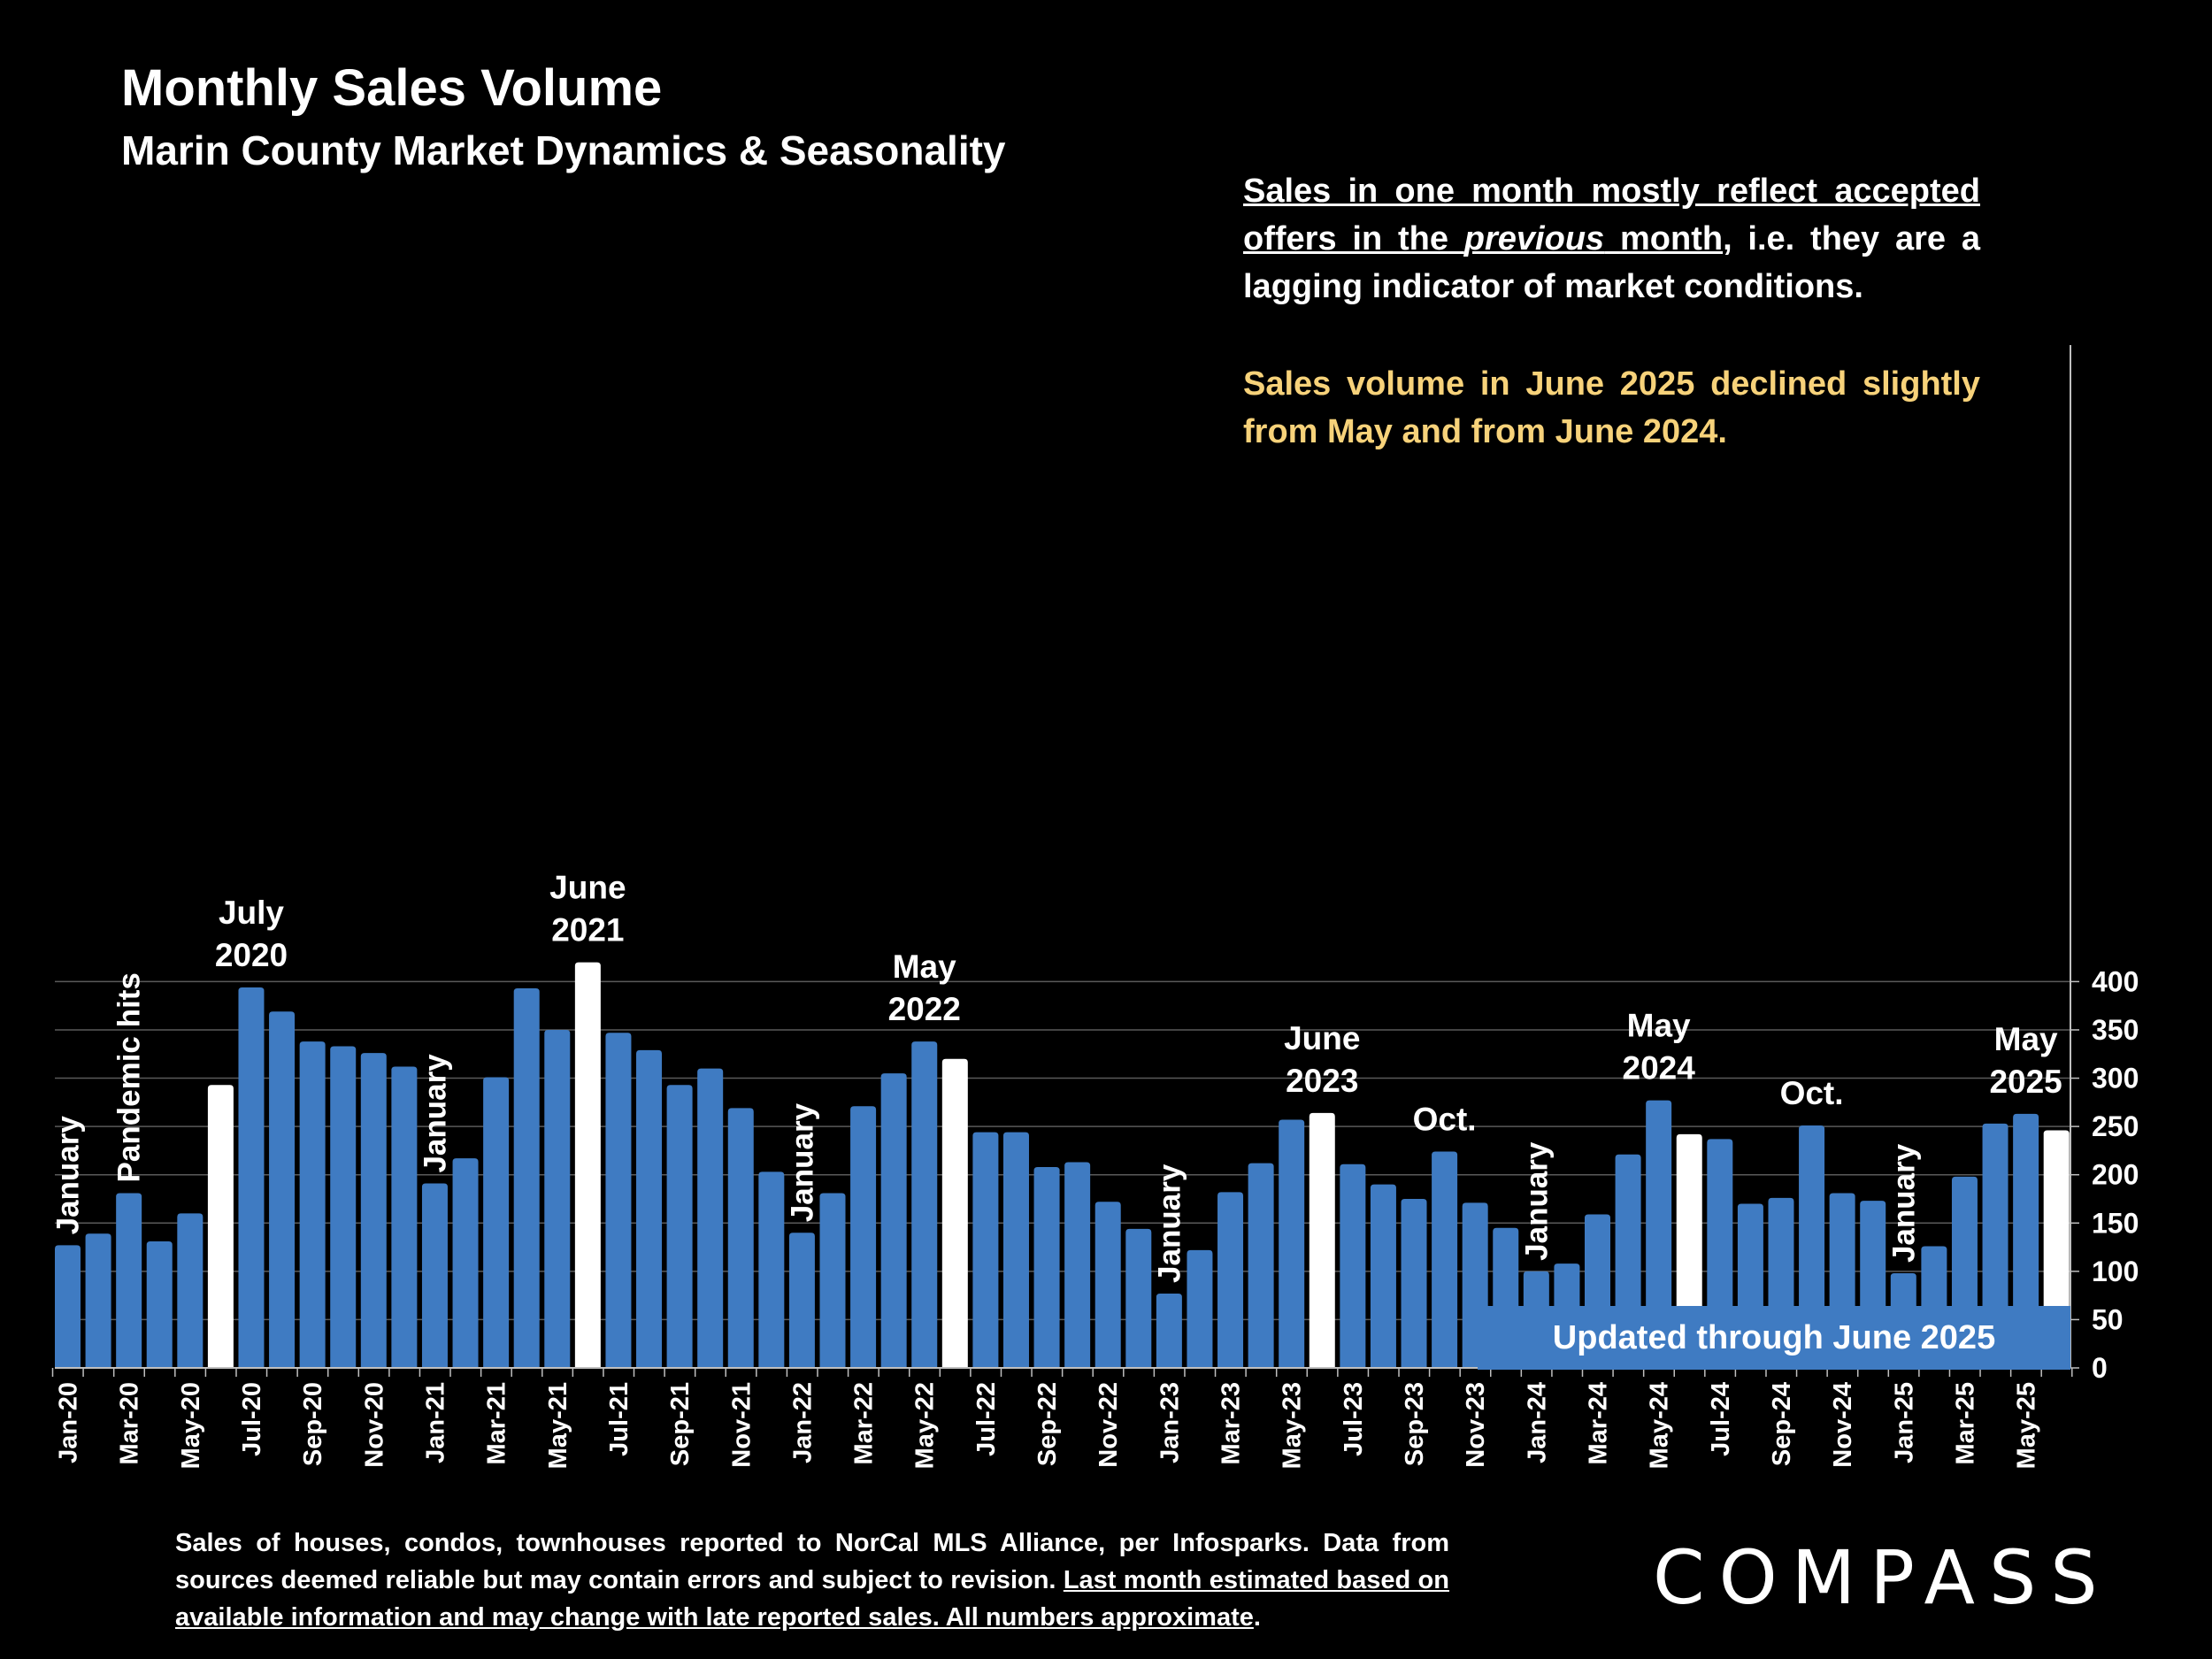  I want to click on annotation-label: July, so click(252, 913).